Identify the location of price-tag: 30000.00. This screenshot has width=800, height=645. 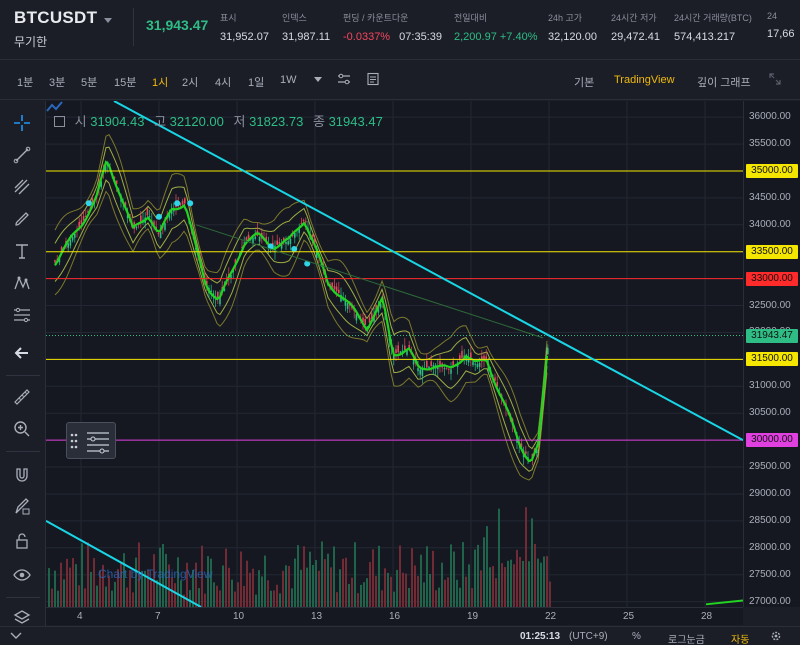
(772, 440).